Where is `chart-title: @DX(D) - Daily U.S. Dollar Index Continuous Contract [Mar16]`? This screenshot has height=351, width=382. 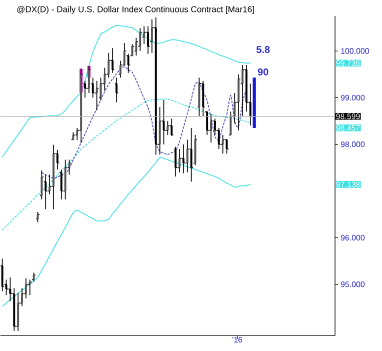 chart-title: @DX(D) - Daily U.S. Dollar Index Continuous Contract [Mar16] is located at coordinates (135, 10).